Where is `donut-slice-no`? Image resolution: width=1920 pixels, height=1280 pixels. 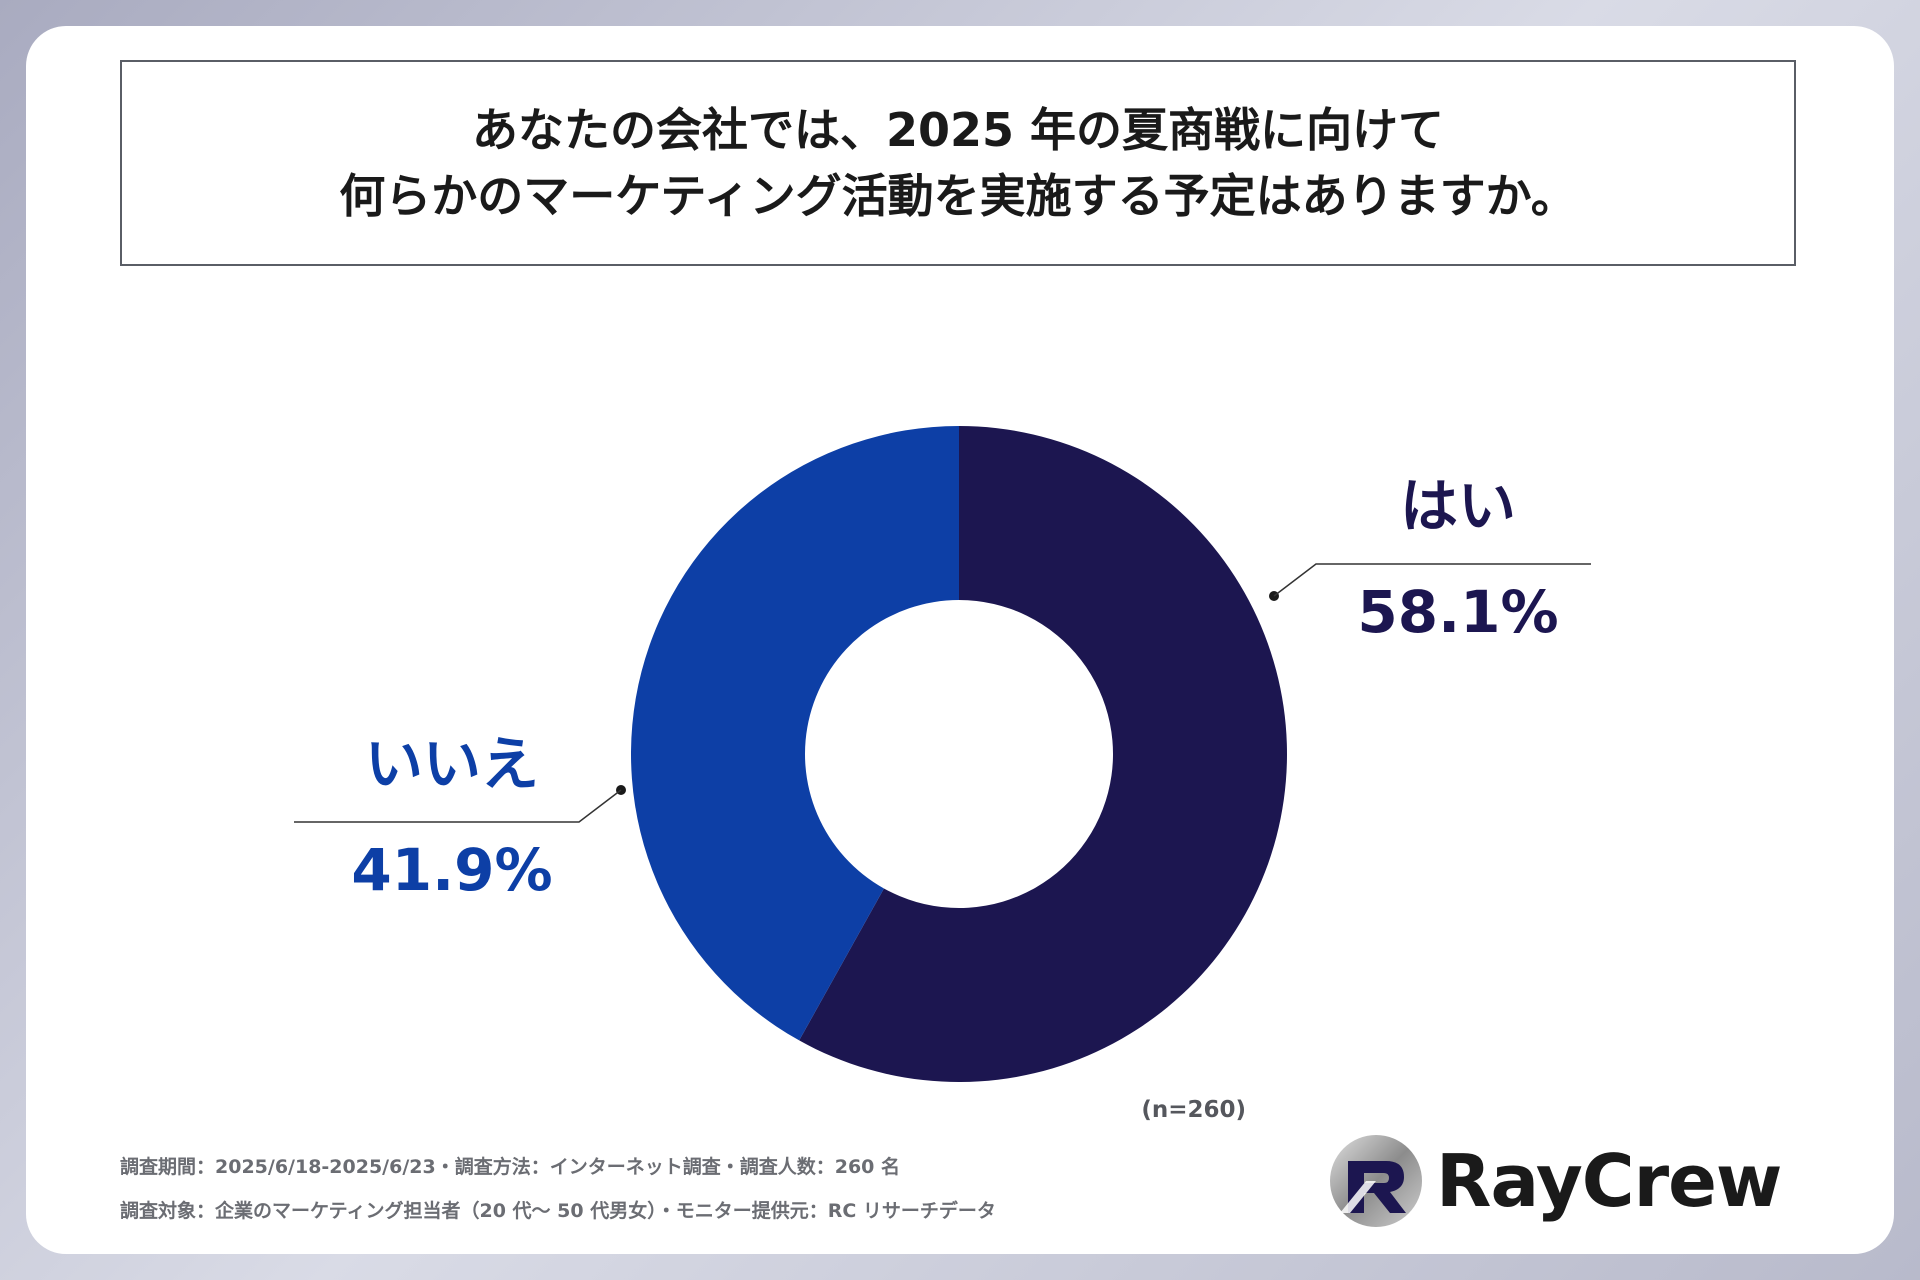
donut-slice-no is located at coordinates (794, 733).